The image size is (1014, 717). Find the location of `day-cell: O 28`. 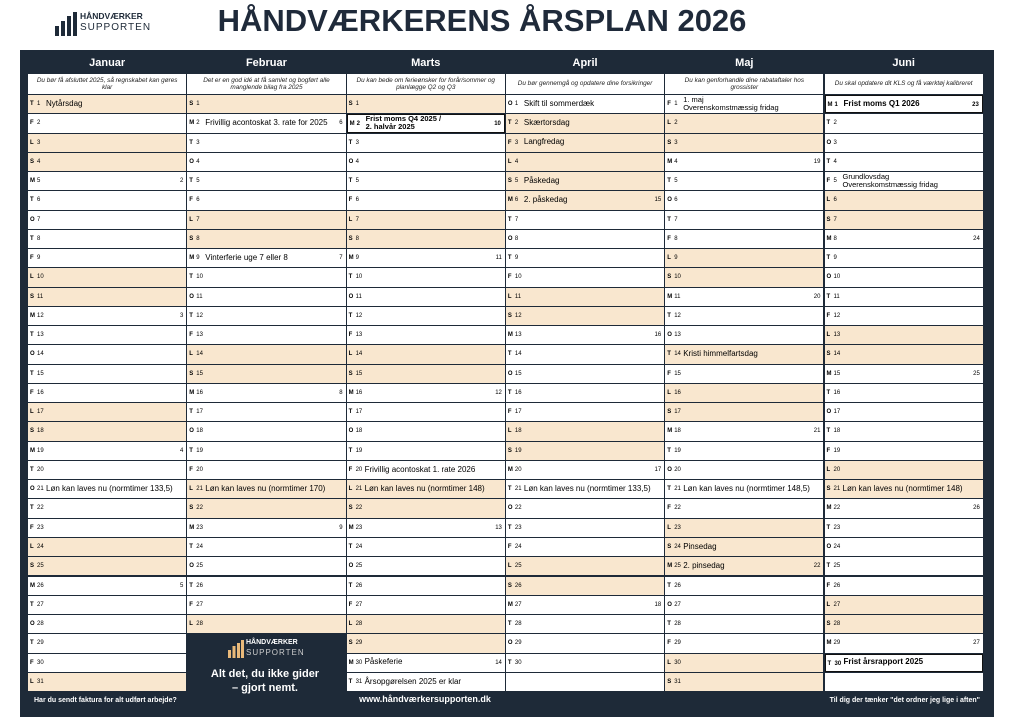

day-cell: O 28 is located at coordinates (107, 624).